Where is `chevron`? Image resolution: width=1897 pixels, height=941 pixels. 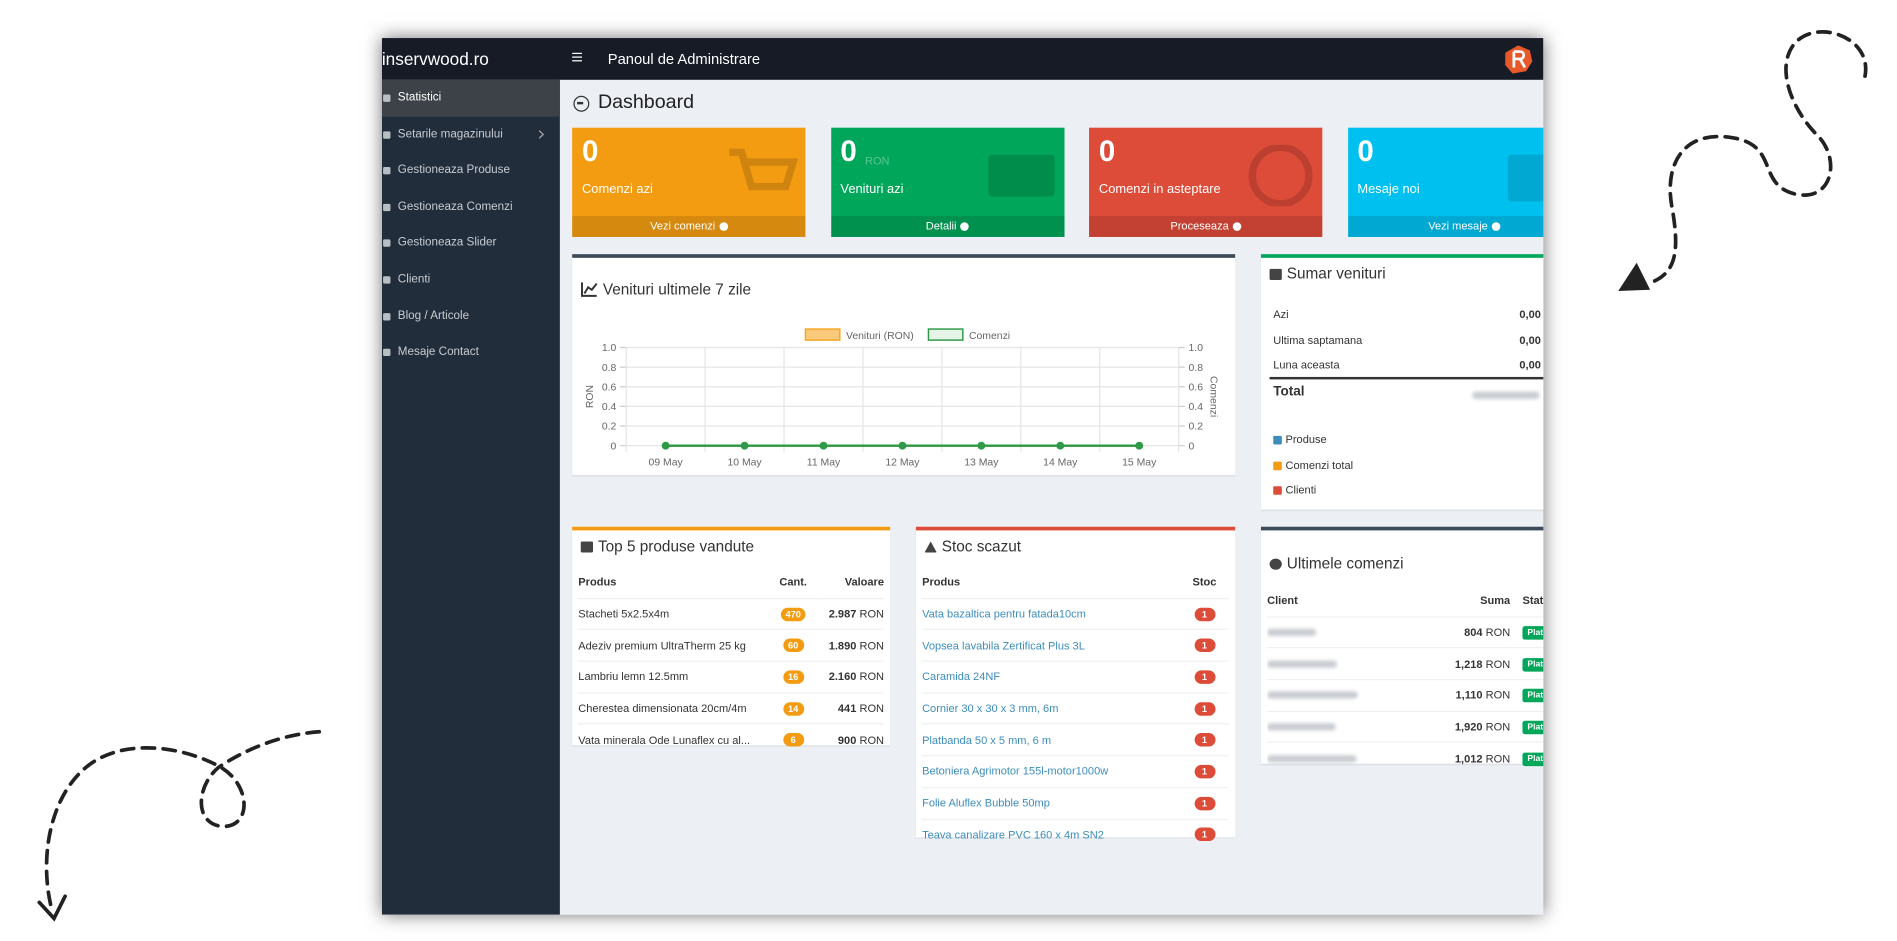
chevron is located at coordinates (539, 134).